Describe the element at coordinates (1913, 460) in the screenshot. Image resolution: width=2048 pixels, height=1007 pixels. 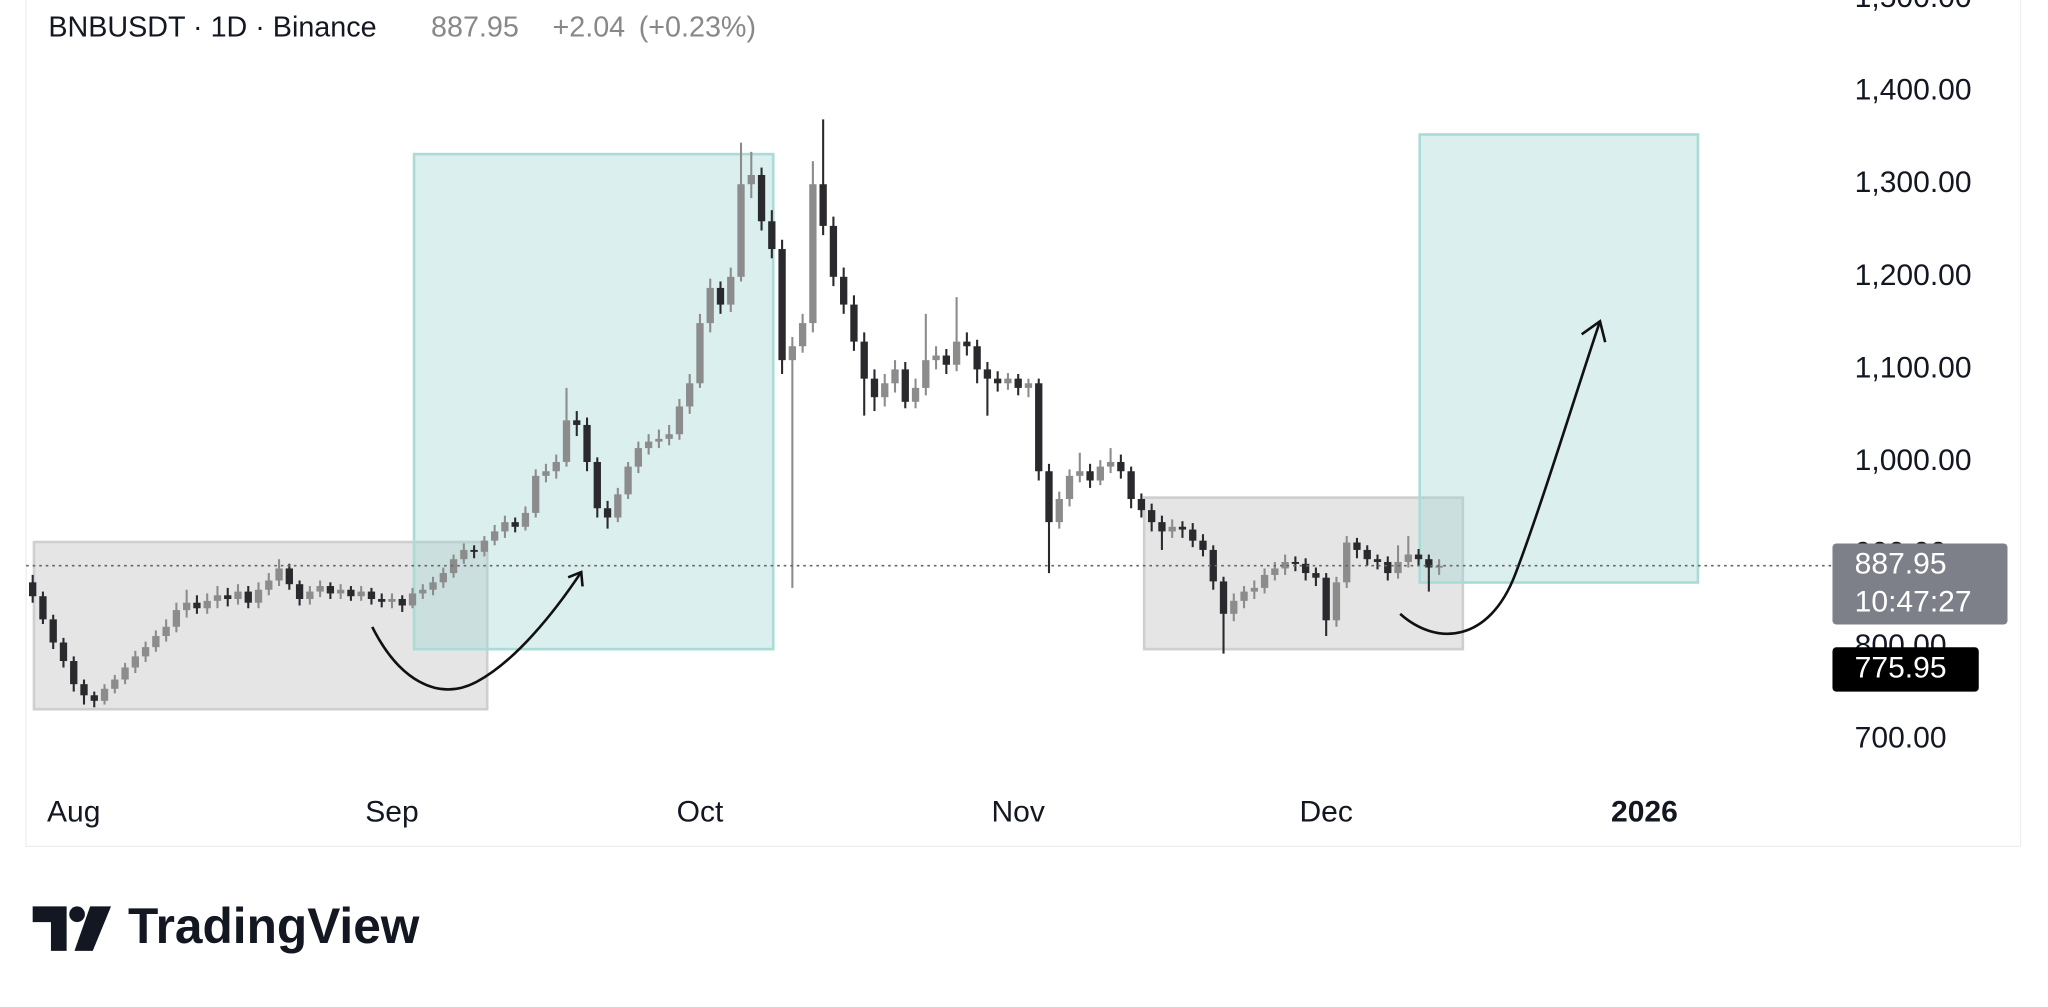
I see `y-tick-label: 1,000.00` at that location.